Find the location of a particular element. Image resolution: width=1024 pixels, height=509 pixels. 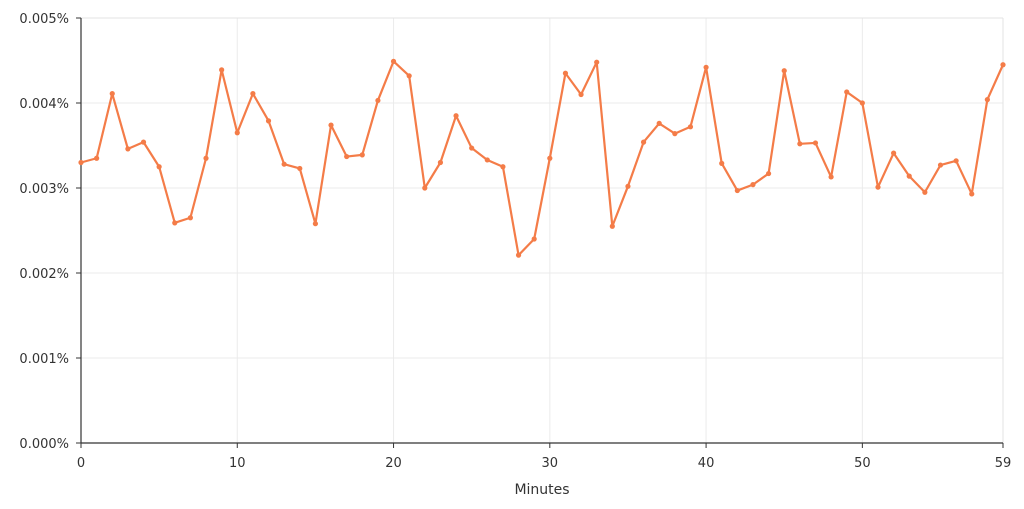

x-tick-label: 10 is located at coordinates (237, 463).